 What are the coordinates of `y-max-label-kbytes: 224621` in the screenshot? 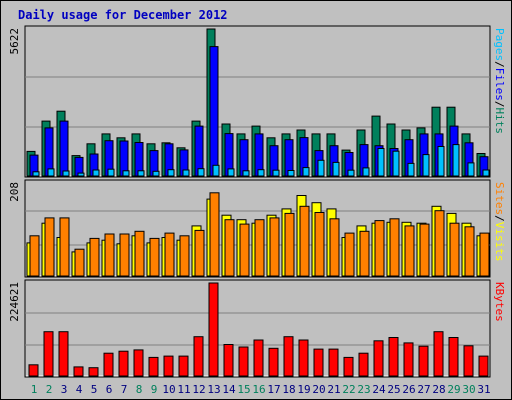 It's located at (14, 302).